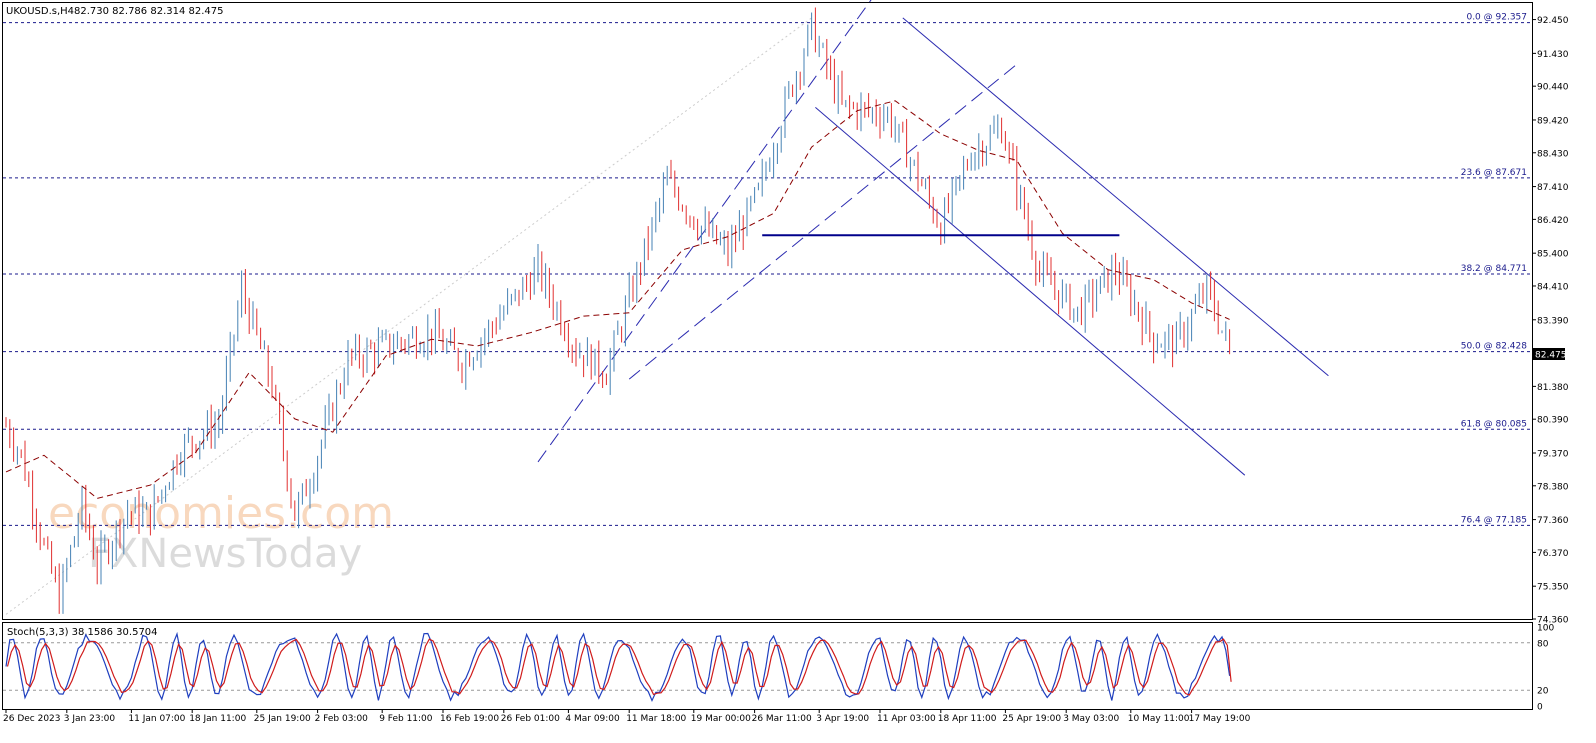 This screenshot has width=1596, height=743. What do you see at coordinates (156, 719) in the screenshot?
I see `time-tick-label: 11 Jan 07:00` at bounding box center [156, 719].